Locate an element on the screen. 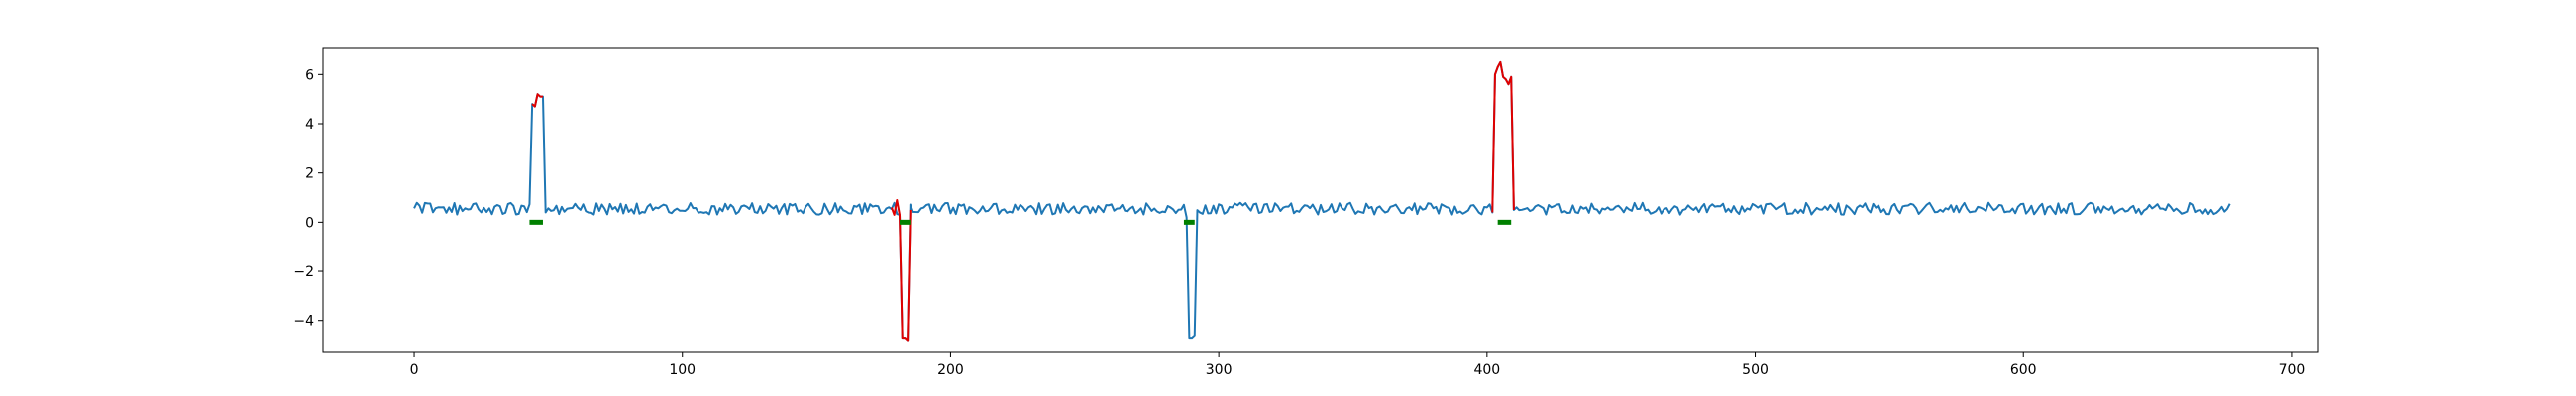 Image resolution: width=2576 pixels, height=396 pixels. x-tick-label: 500 is located at coordinates (1756, 370).